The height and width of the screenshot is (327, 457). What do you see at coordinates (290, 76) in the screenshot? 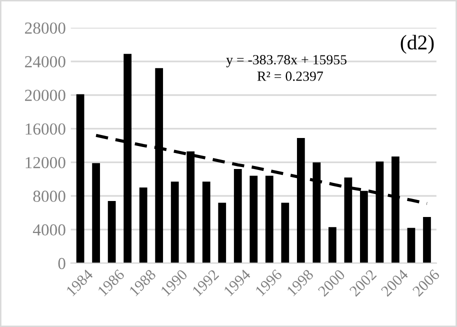
I see `annotation: R² = 0.2397` at bounding box center [290, 76].